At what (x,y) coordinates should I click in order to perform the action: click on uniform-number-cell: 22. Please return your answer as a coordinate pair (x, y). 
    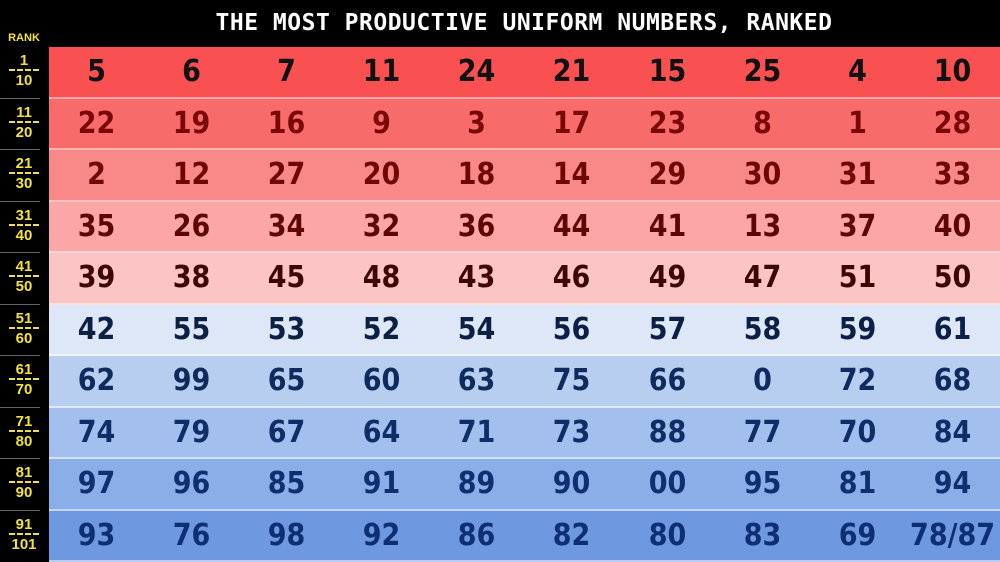
    Looking at the image, I should click on (96, 123).